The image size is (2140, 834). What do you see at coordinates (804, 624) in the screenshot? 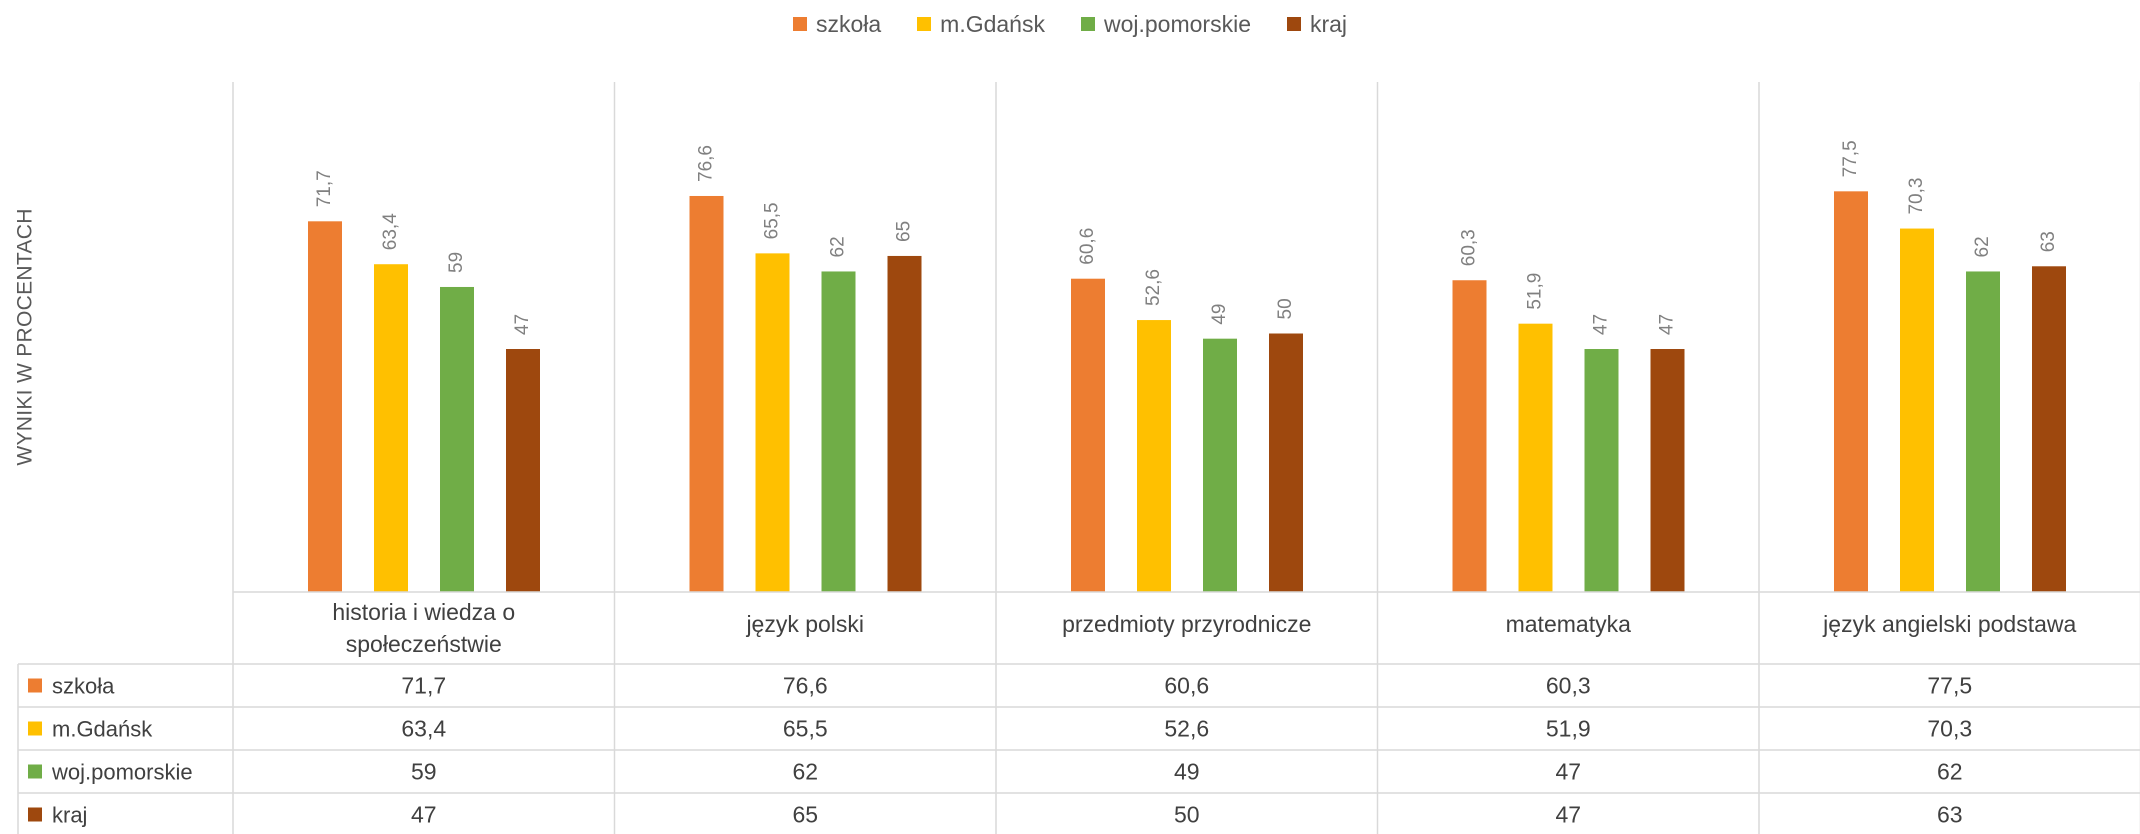
I see `category-label: język polski` at bounding box center [804, 624].